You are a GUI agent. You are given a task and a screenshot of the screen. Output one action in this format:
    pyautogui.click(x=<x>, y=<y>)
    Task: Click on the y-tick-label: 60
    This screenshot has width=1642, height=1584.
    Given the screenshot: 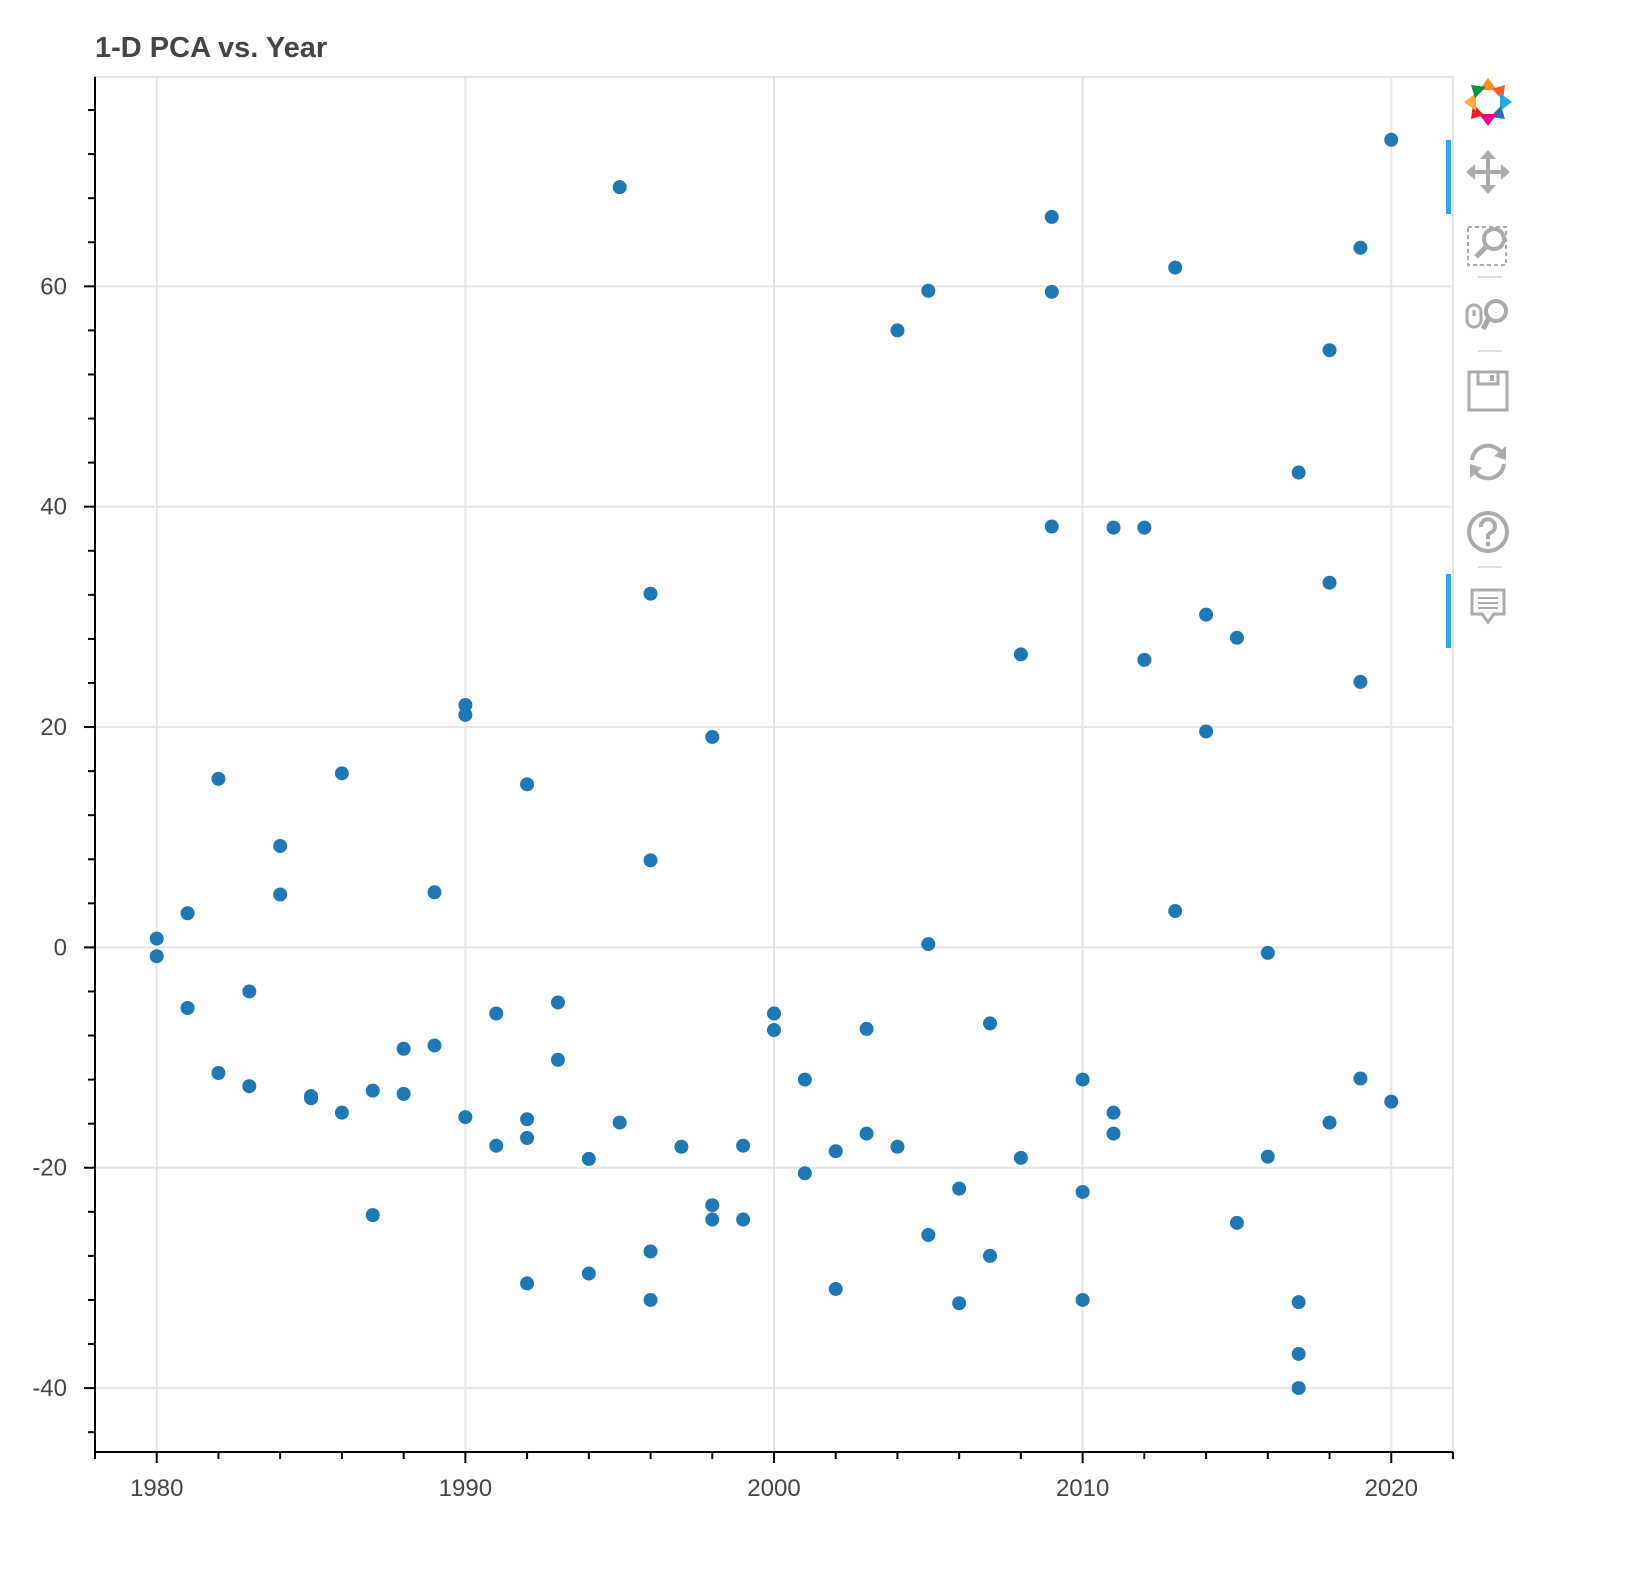 What is the action you would take?
    pyautogui.click(x=53, y=286)
    